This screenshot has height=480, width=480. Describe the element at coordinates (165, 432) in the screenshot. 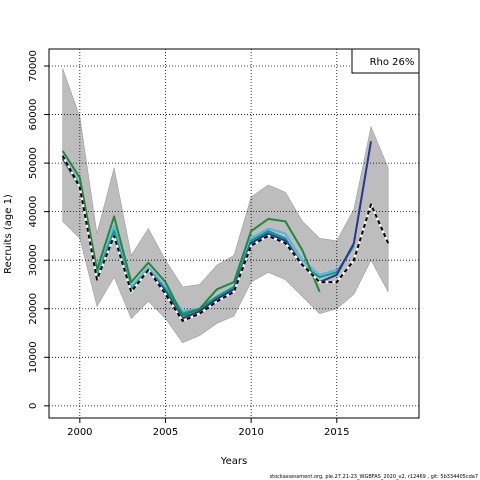

I see `x-tick-label: 2005` at that location.